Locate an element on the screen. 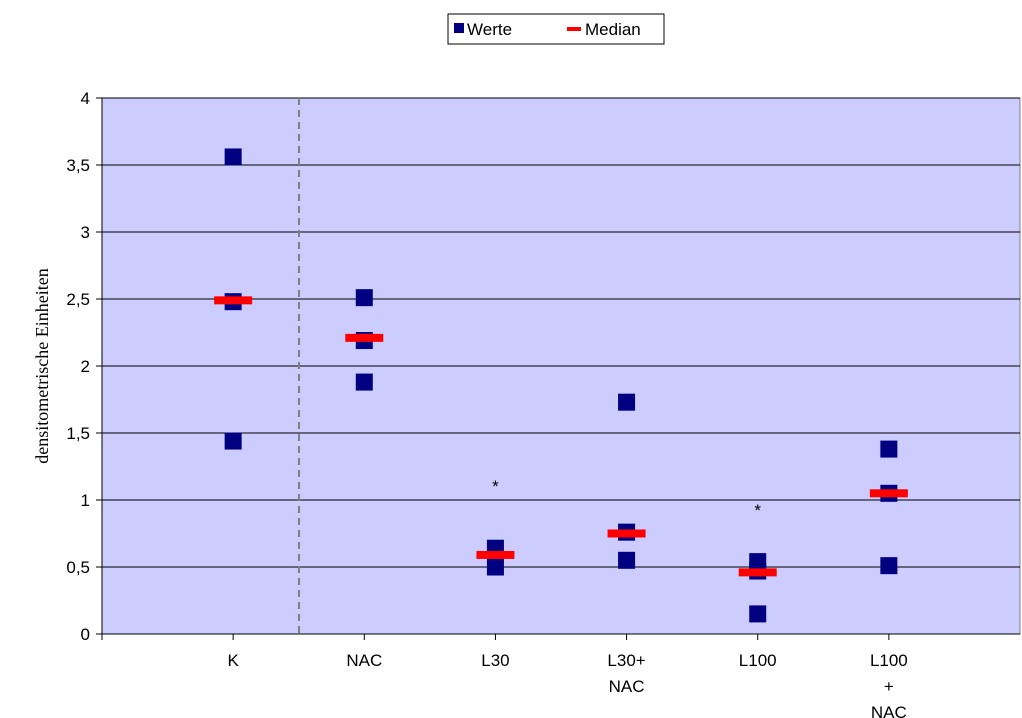 The width and height of the screenshot is (1022, 718). y-ticks: 0 0,5 1 1,5 2 2,5 3 3,5 4 is located at coordinates (84, 366).